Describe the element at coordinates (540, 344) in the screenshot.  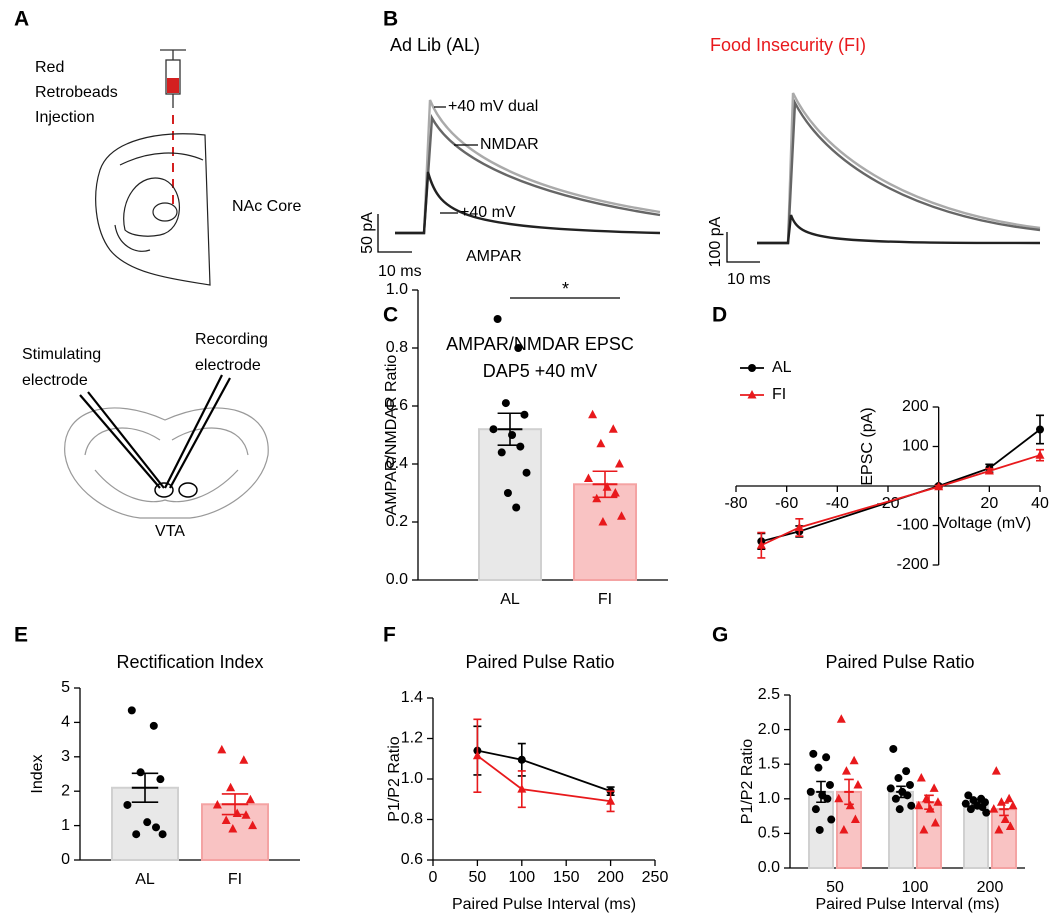
I see `chart-title: AMPAR/NMDAR EPSC` at that location.